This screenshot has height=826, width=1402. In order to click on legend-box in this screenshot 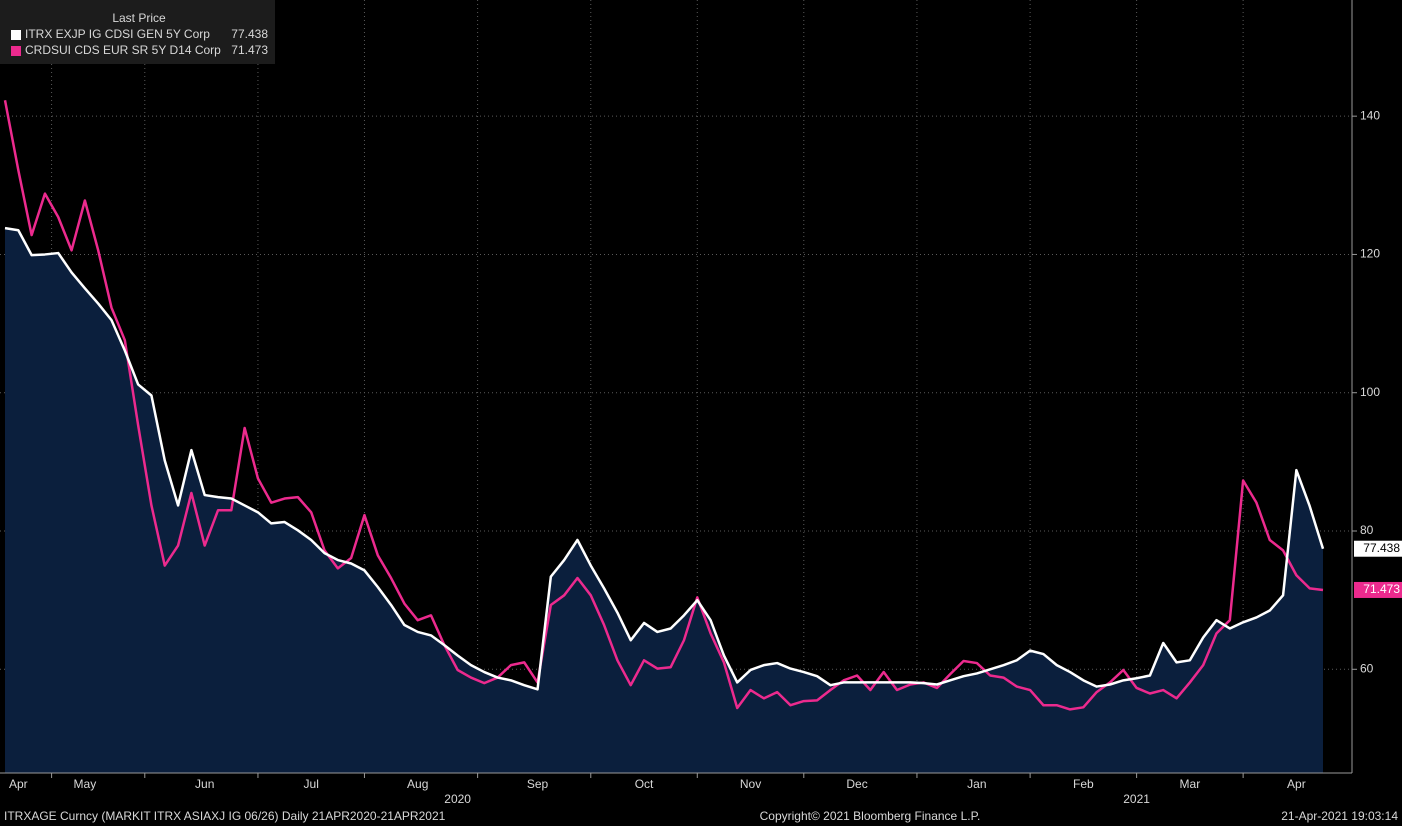, I will do `click(137, 32)`.